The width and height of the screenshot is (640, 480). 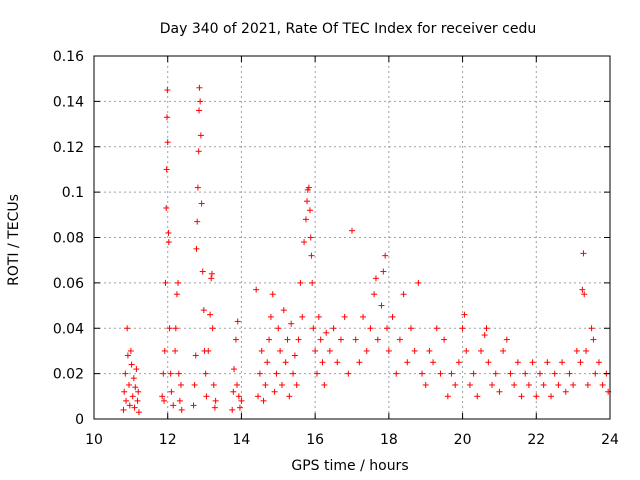 I want to click on x-tick-label: 16, so click(x=315, y=440).